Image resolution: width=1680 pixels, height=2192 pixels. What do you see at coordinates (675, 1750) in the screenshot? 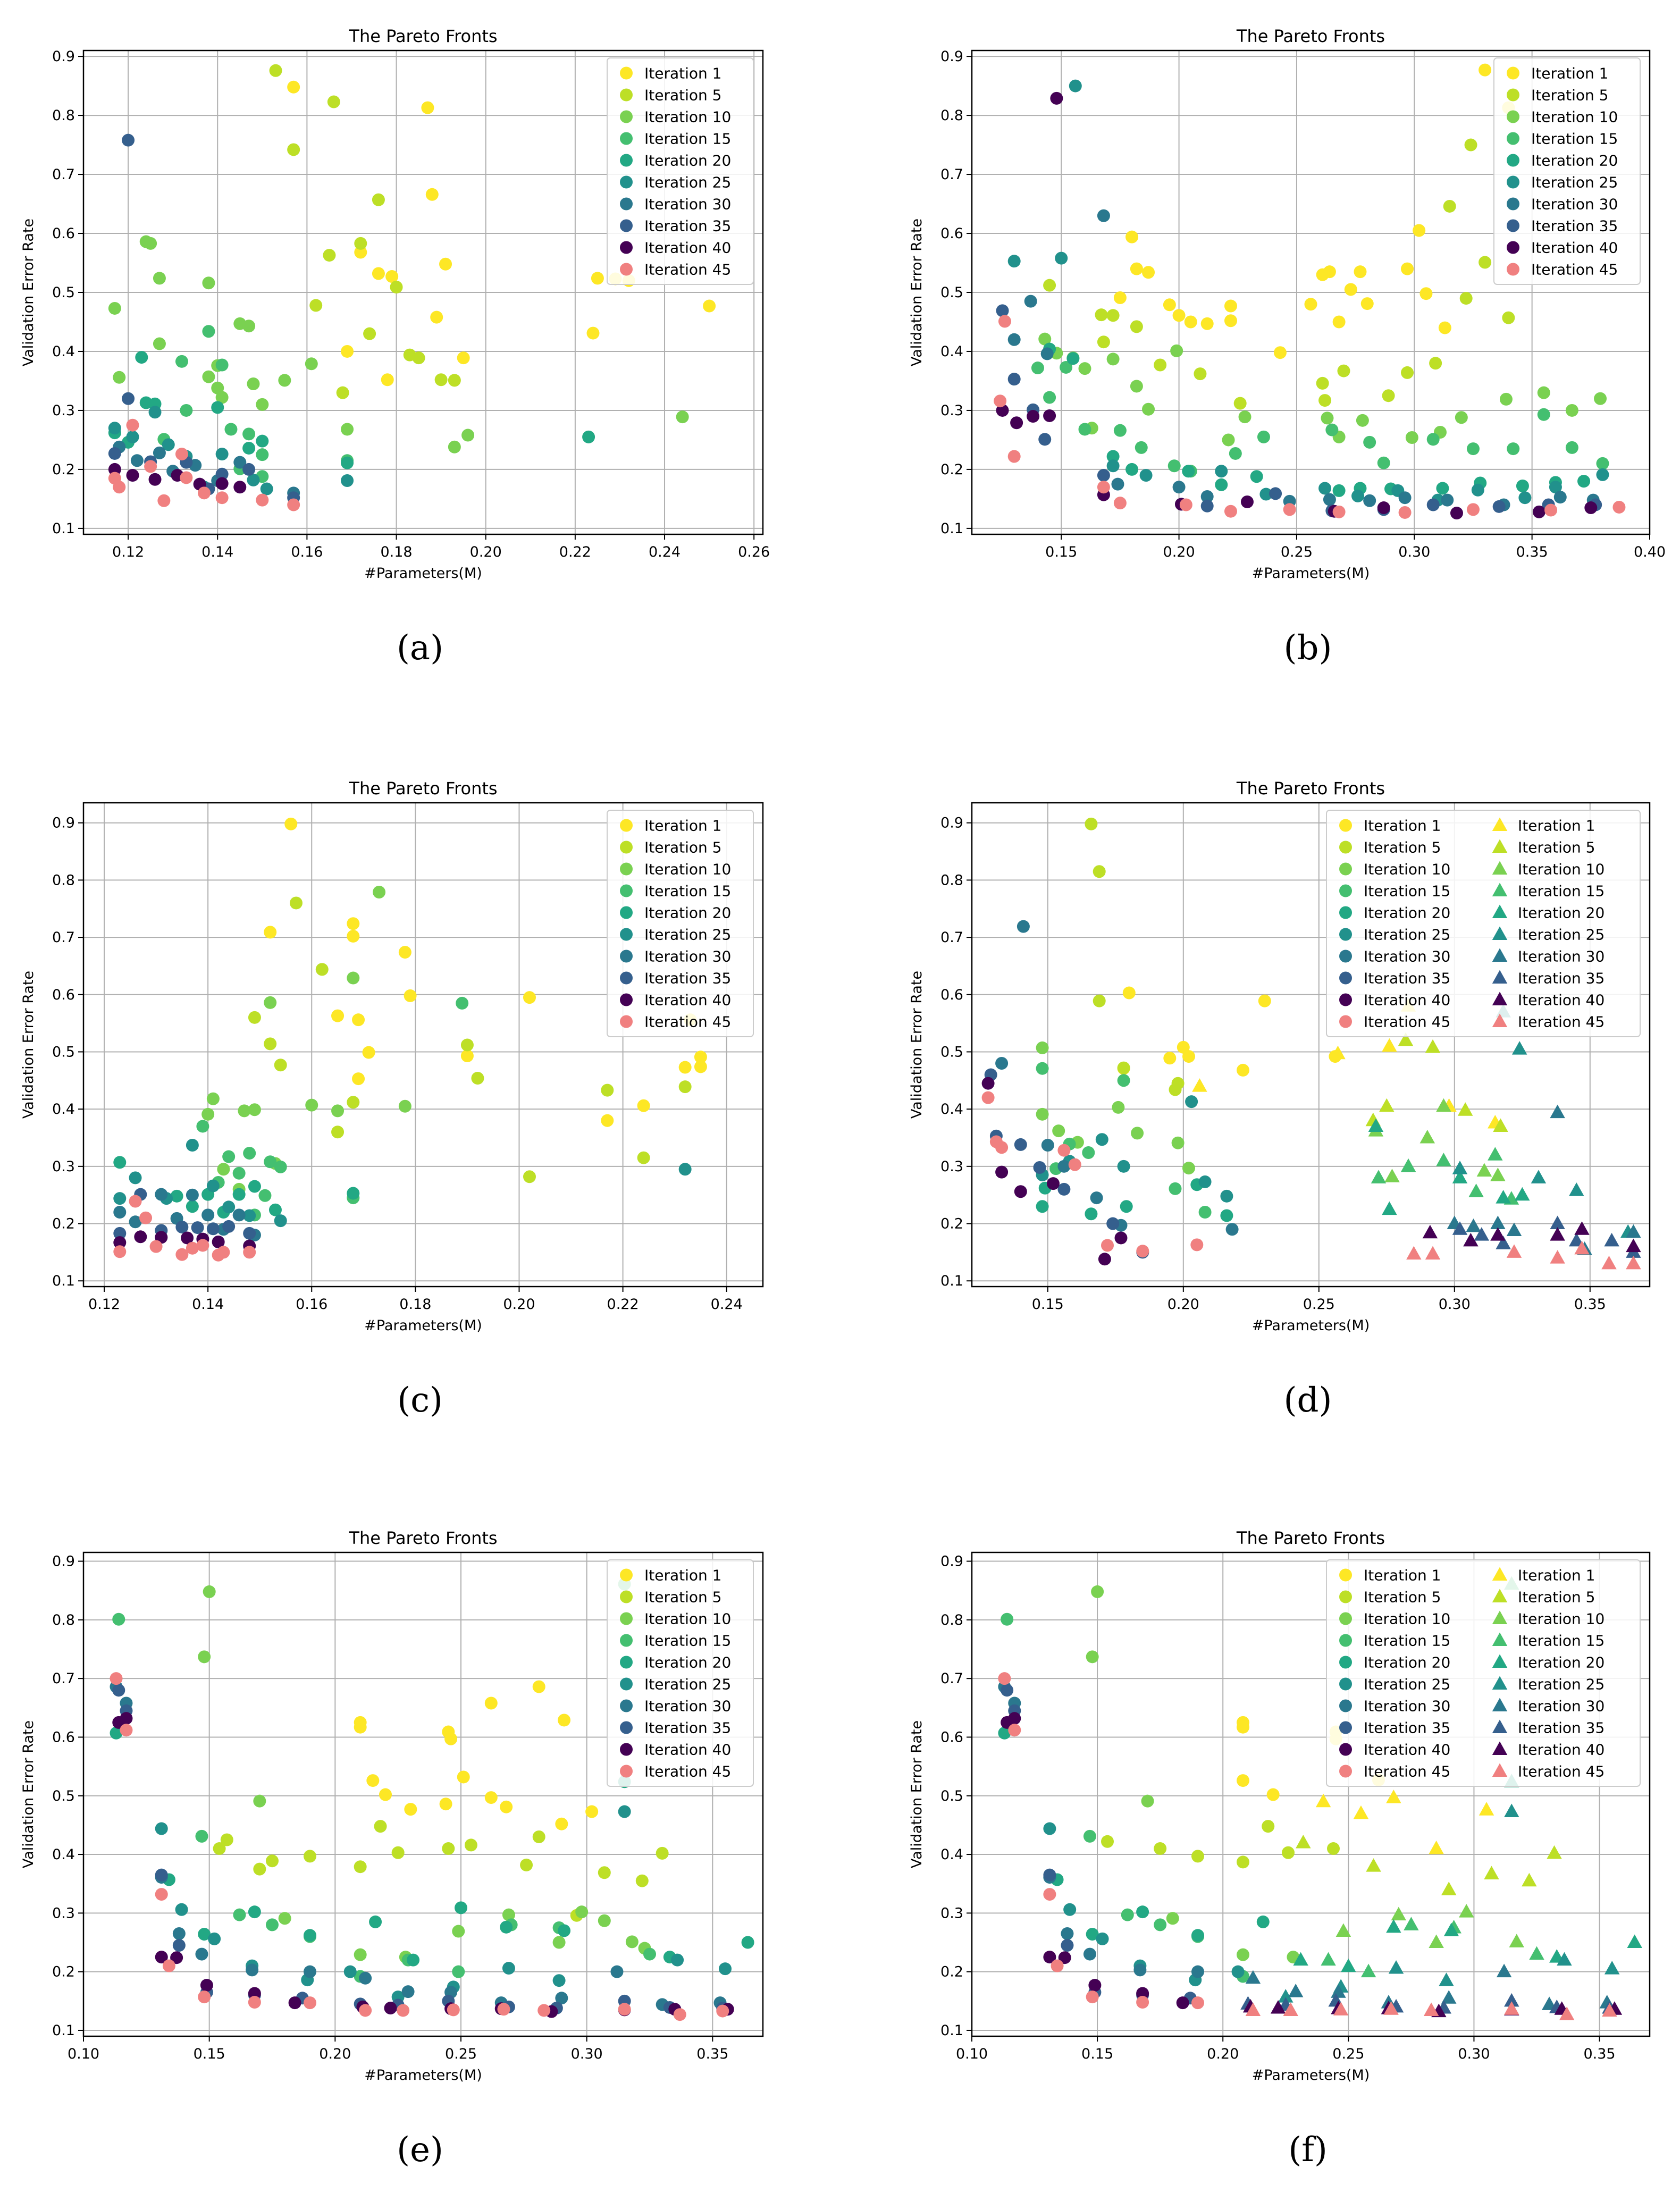
I see `legend-item-iteration-40-circle: Iteration 40` at bounding box center [675, 1750].